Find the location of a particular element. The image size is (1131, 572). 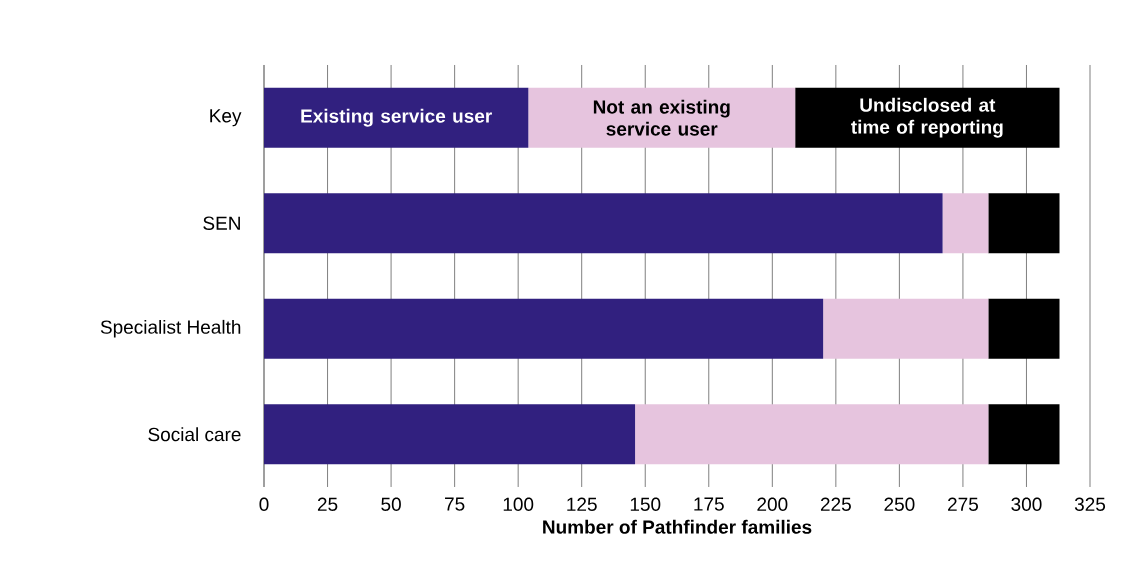

series-label: Undisclosed at time of reporting is located at coordinates (927, 117).